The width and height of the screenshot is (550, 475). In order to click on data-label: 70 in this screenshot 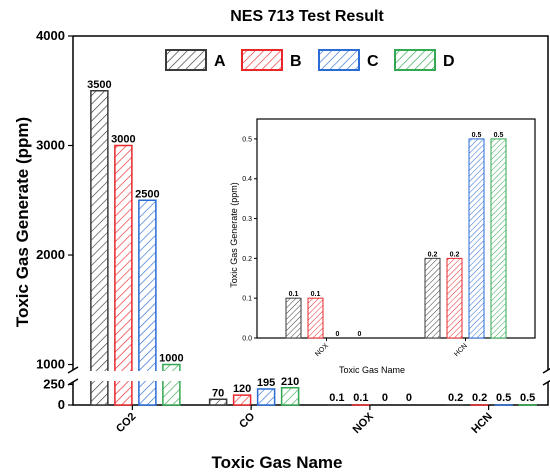, I will do `click(218, 393)`.